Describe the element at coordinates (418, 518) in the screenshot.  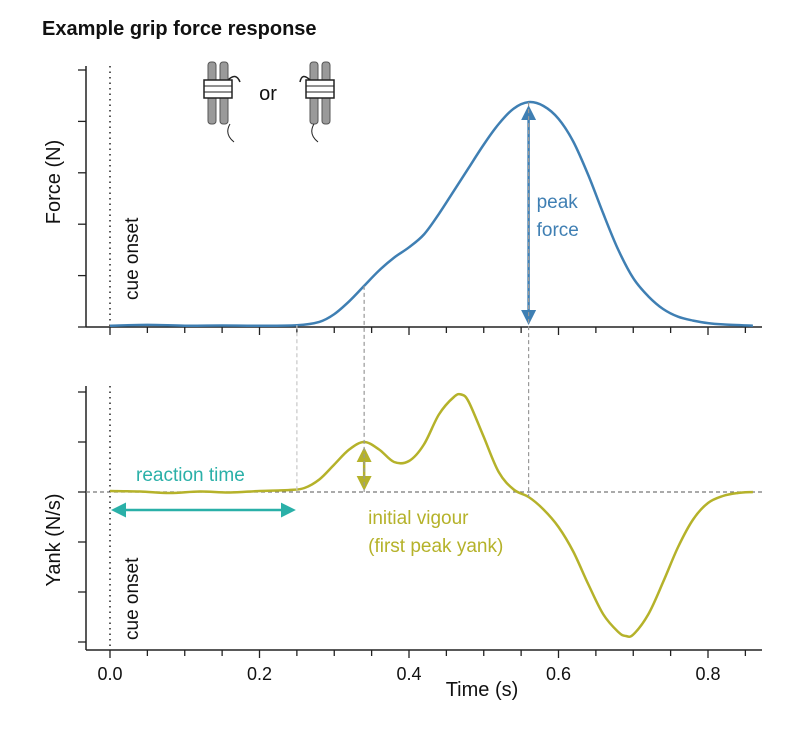
I see `initial-vigour-label-line1: initial vigour` at that location.